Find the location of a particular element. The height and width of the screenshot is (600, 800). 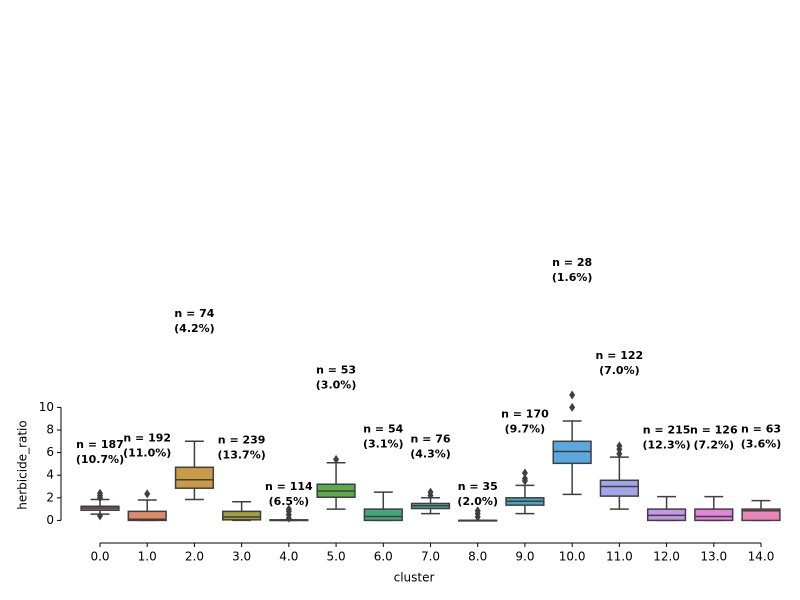

annotation: (10.7%) is located at coordinates (100, 459).